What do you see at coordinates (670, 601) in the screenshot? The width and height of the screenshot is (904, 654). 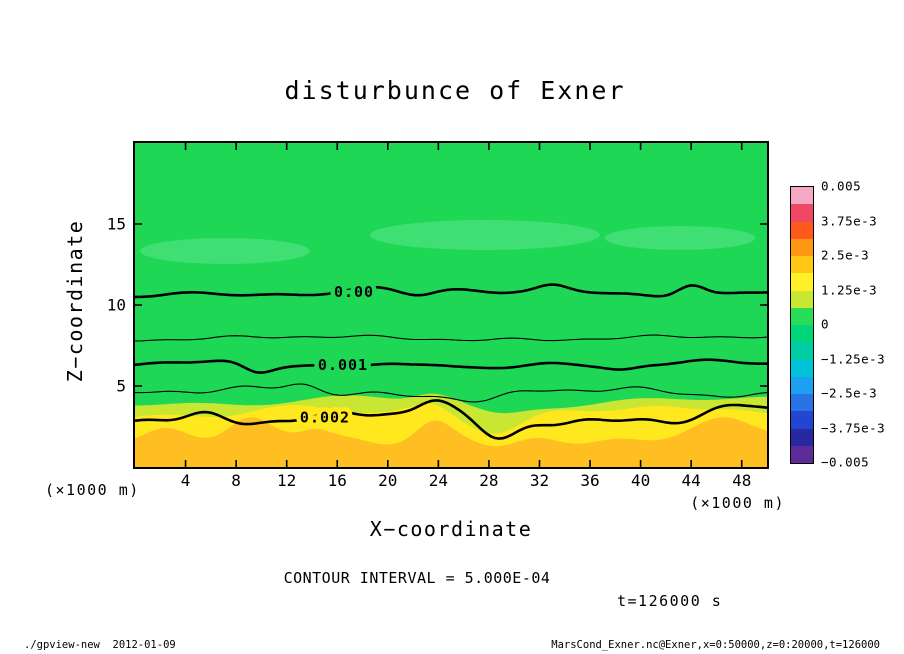 I see `time-note: t=126000 s` at bounding box center [670, 601].